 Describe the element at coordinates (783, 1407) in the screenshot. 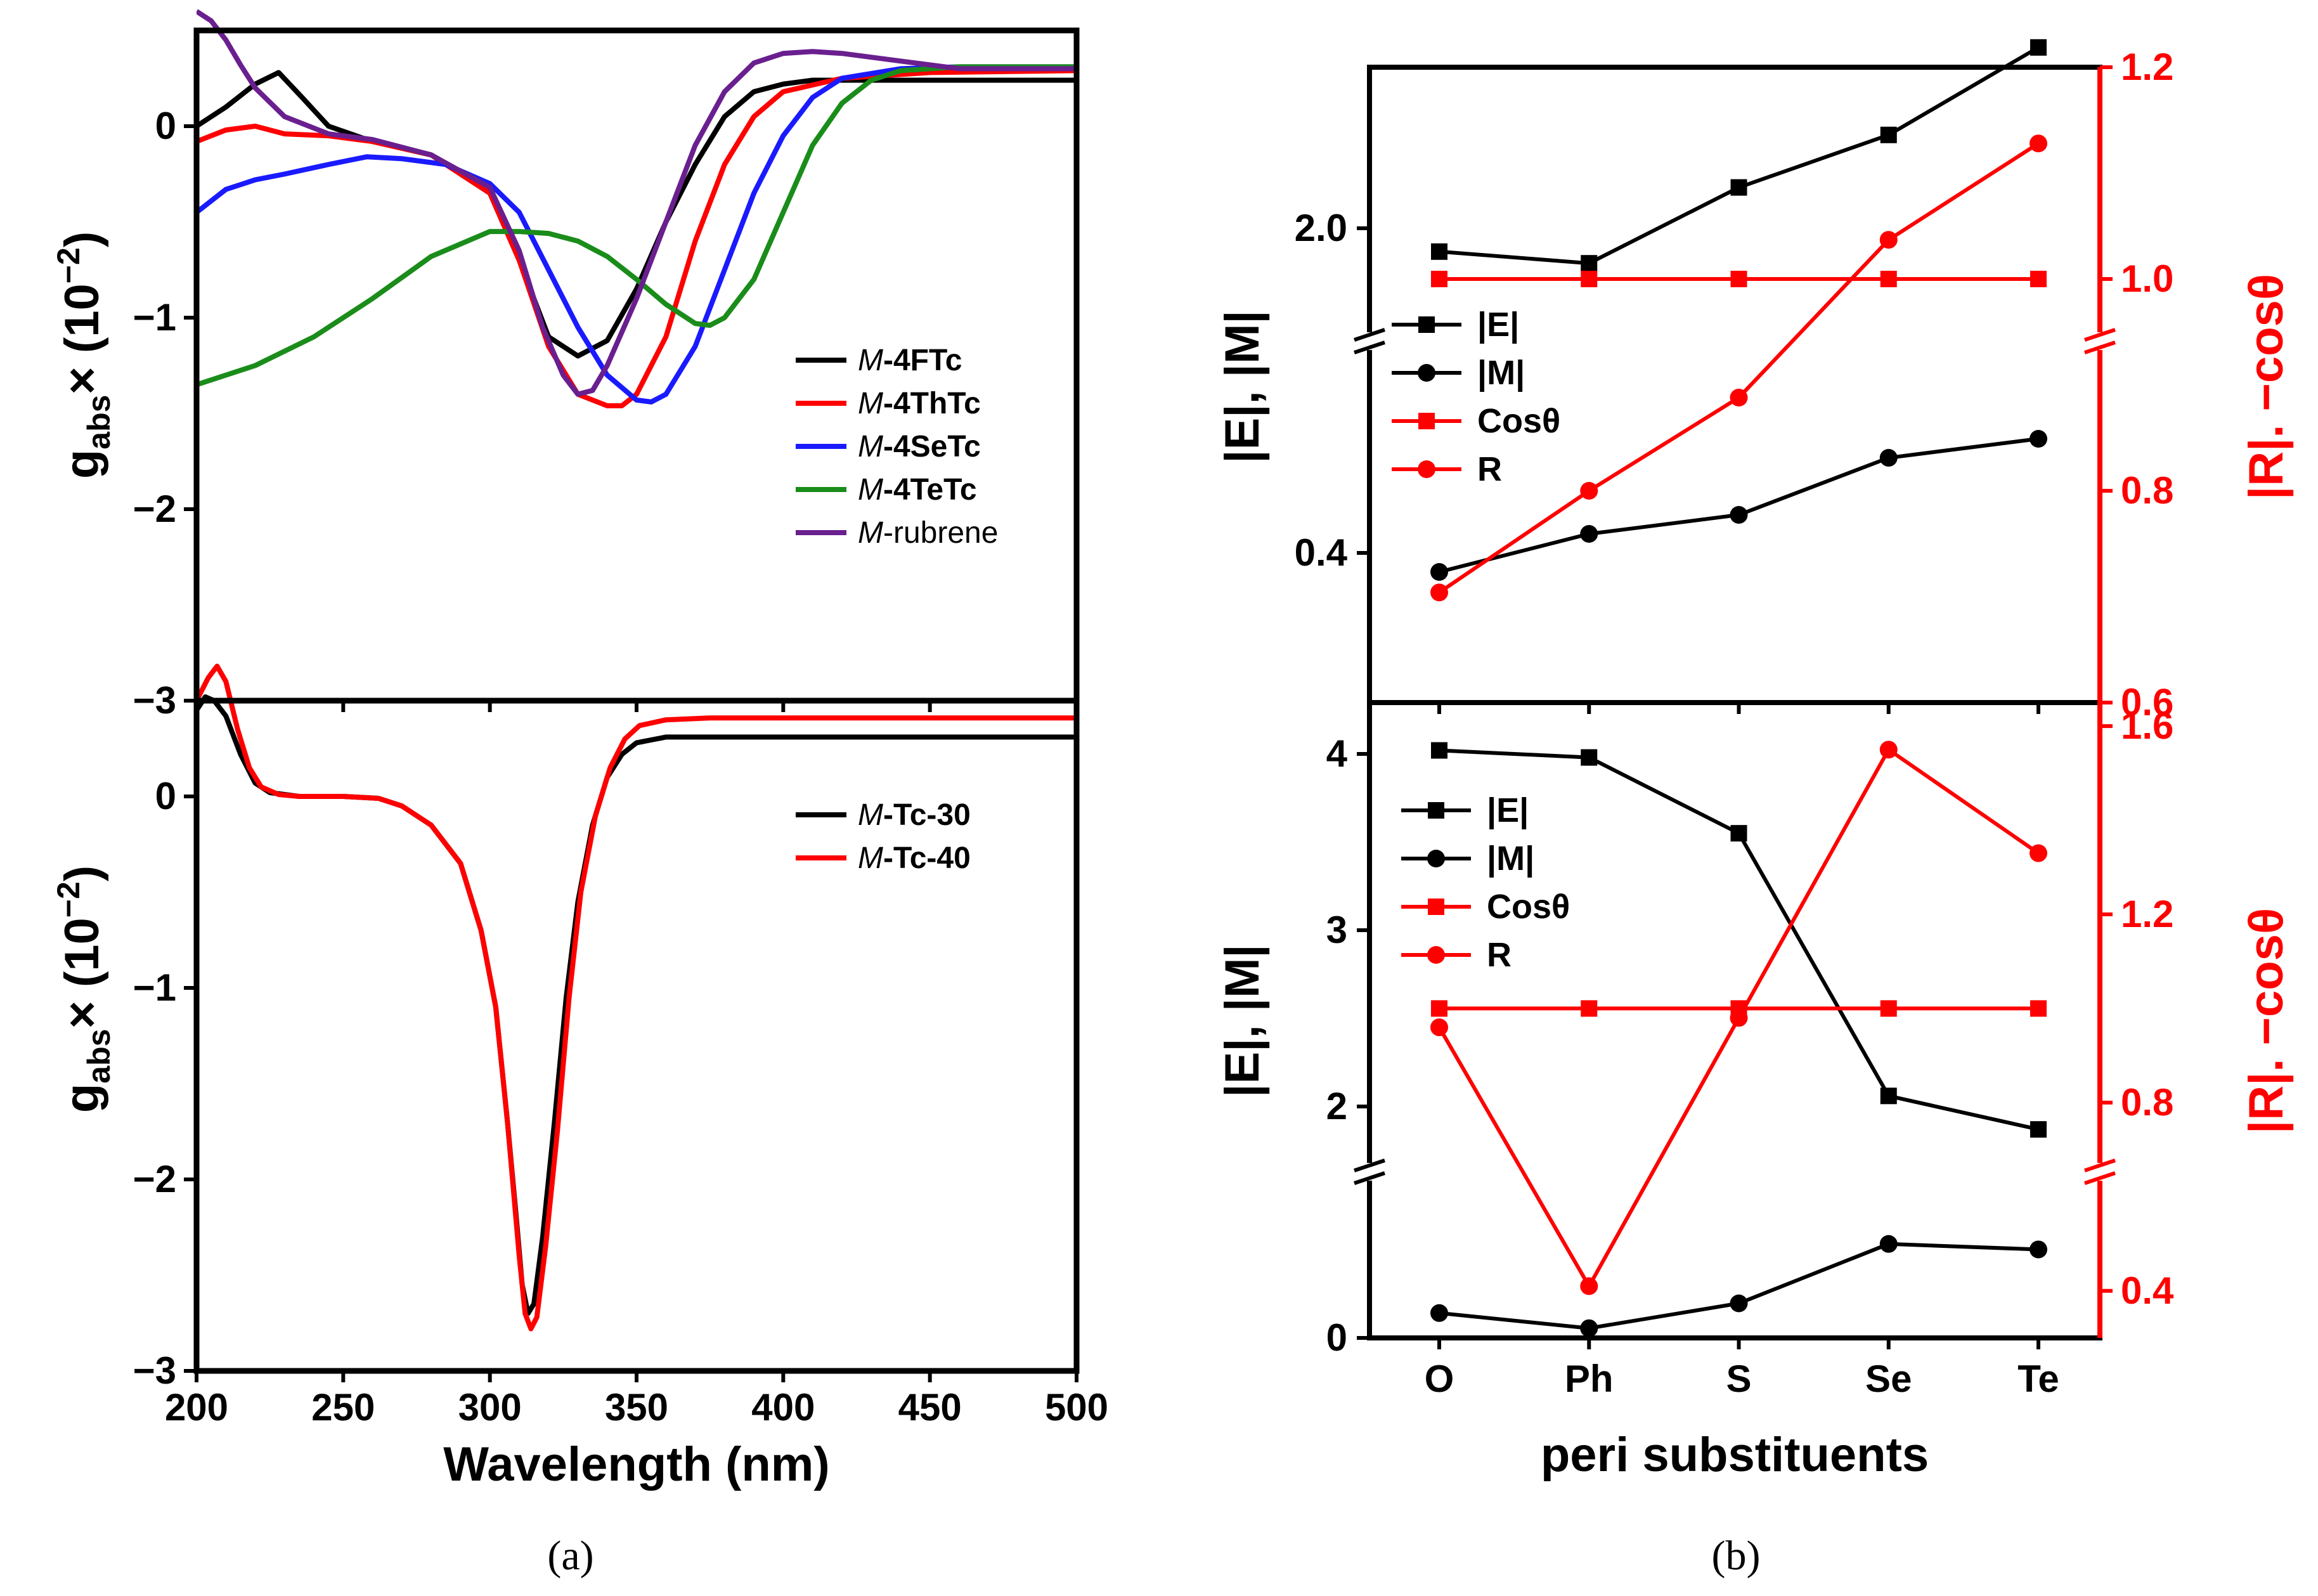

I see `a-xtick-label-4: 400` at that location.